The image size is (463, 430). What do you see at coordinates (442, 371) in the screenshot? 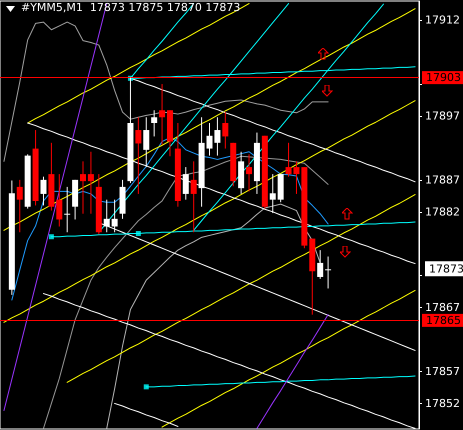
I see `y-tick-label: 17857` at bounding box center [442, 371].